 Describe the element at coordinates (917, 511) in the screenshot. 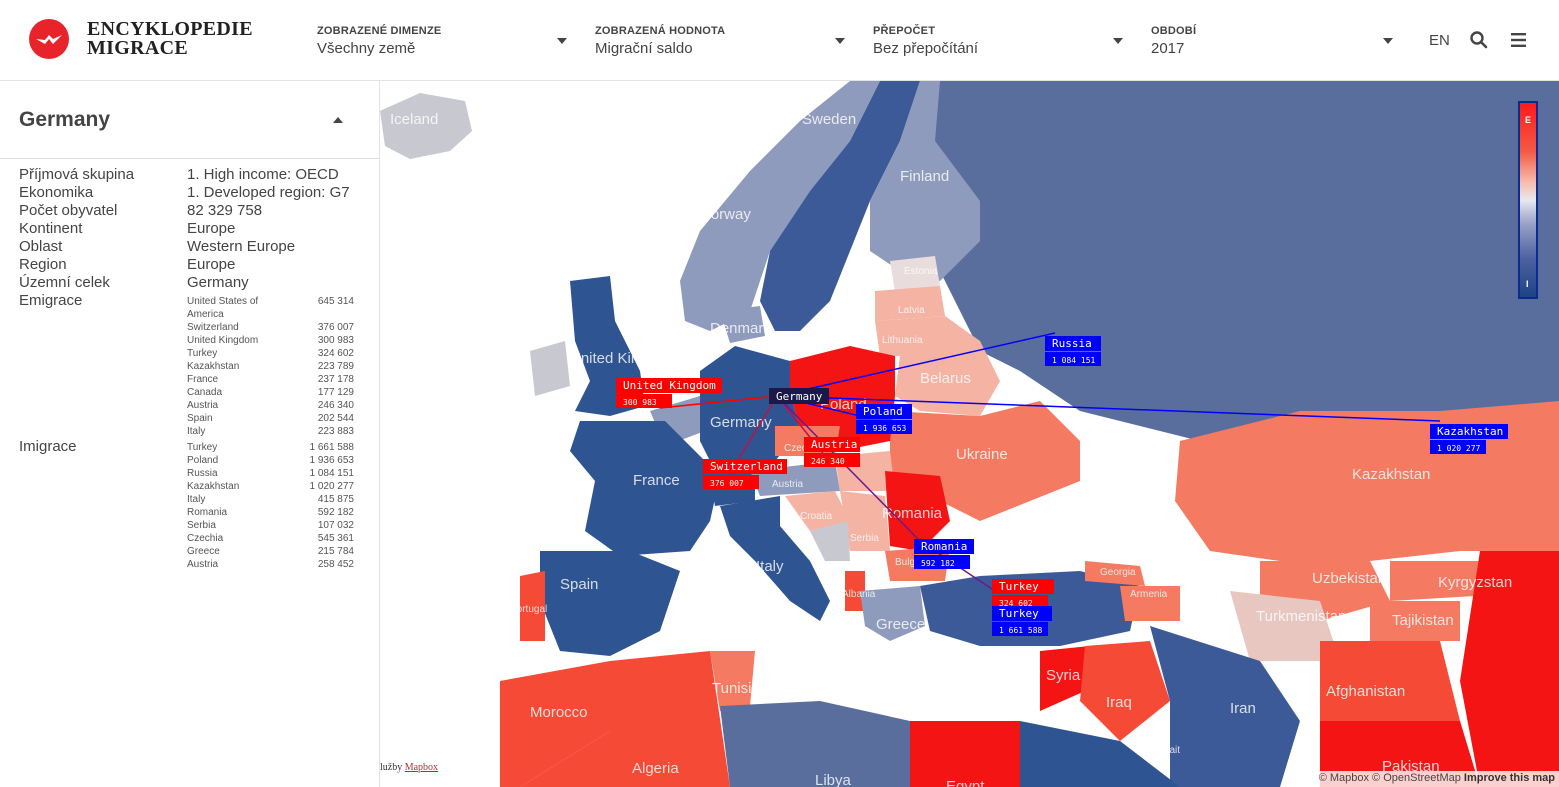

I see `country-romania` at that location.